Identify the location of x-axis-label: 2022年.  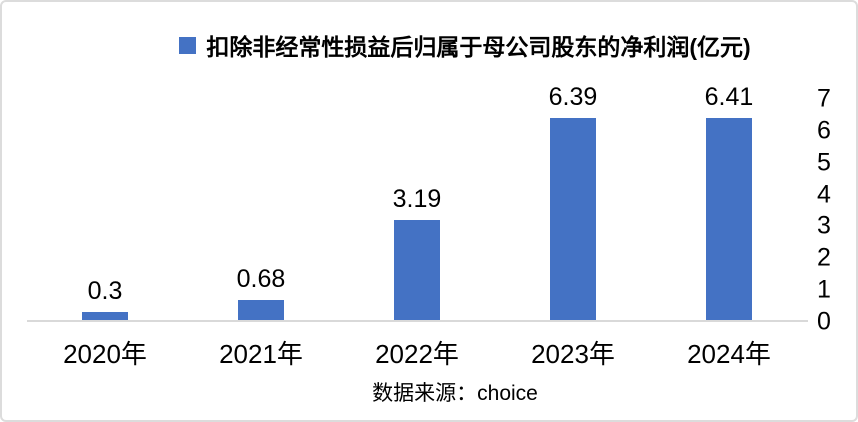
(417, 354).